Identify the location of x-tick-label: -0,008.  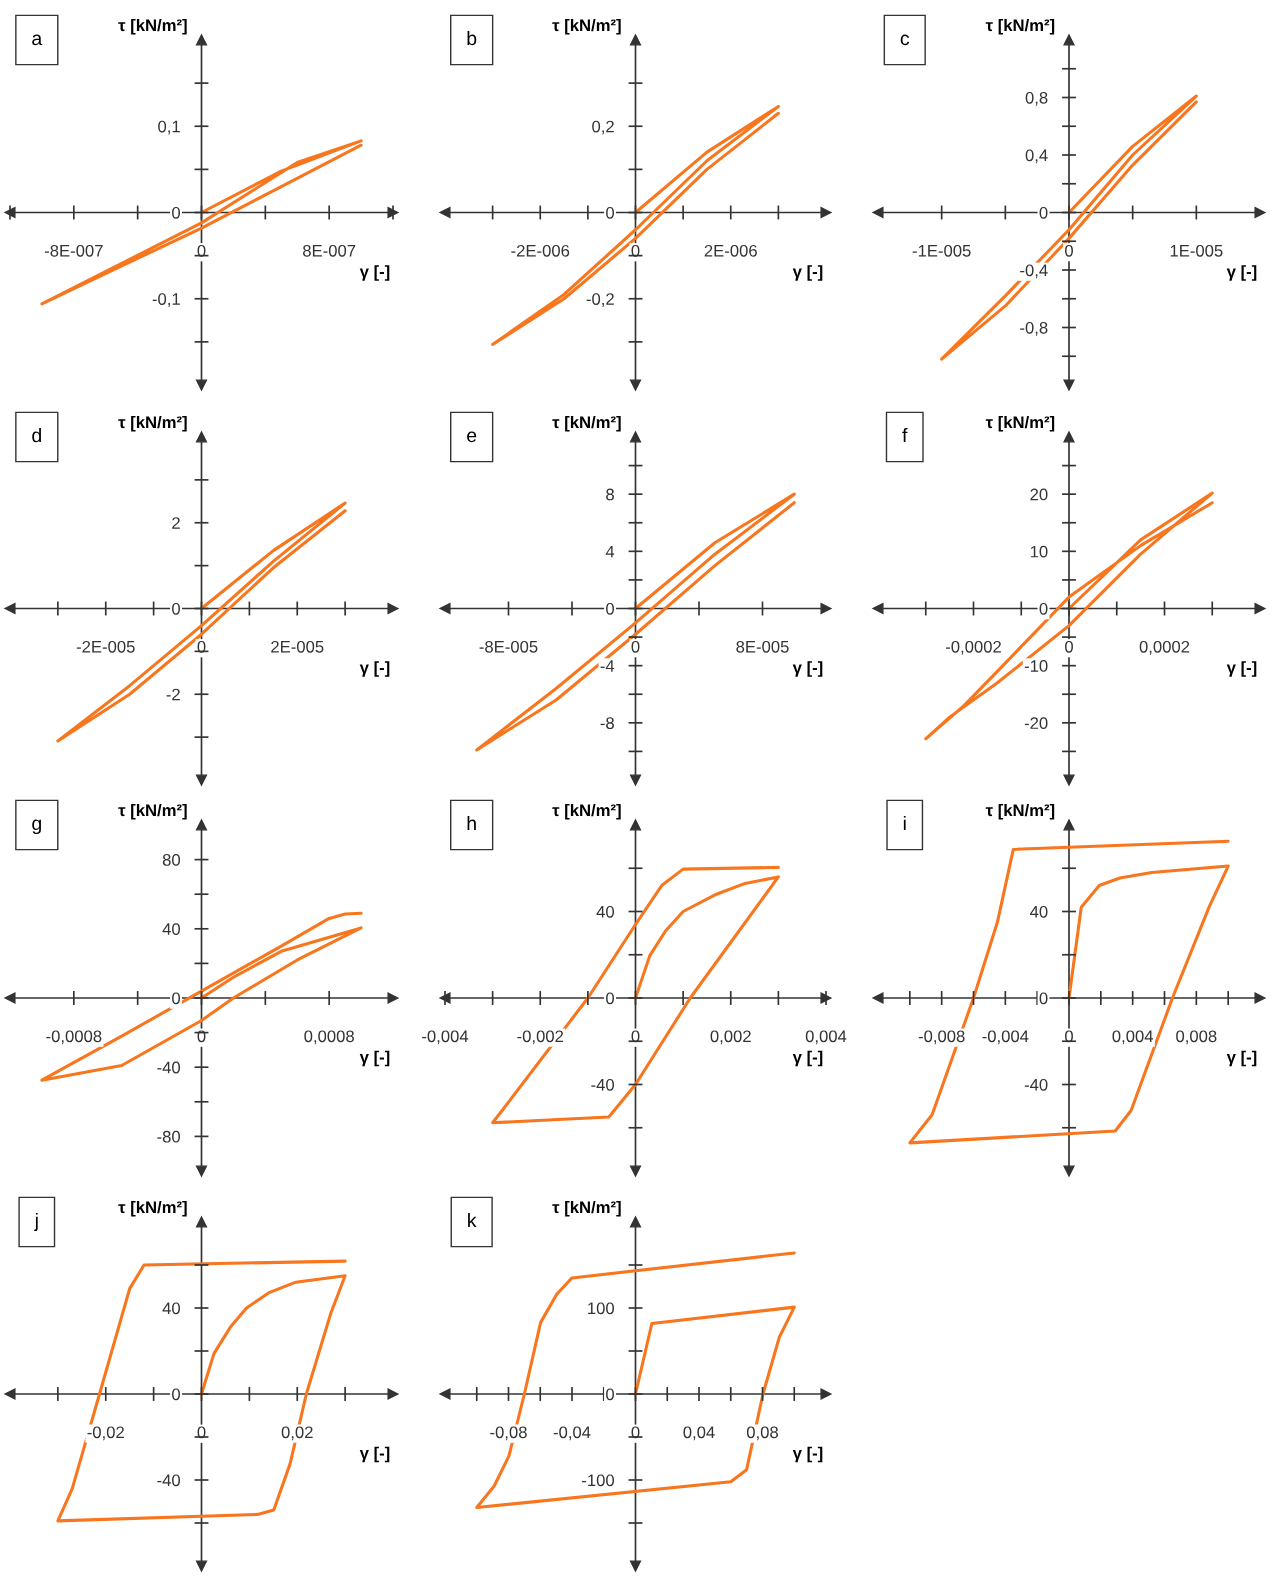
(941, 1037).